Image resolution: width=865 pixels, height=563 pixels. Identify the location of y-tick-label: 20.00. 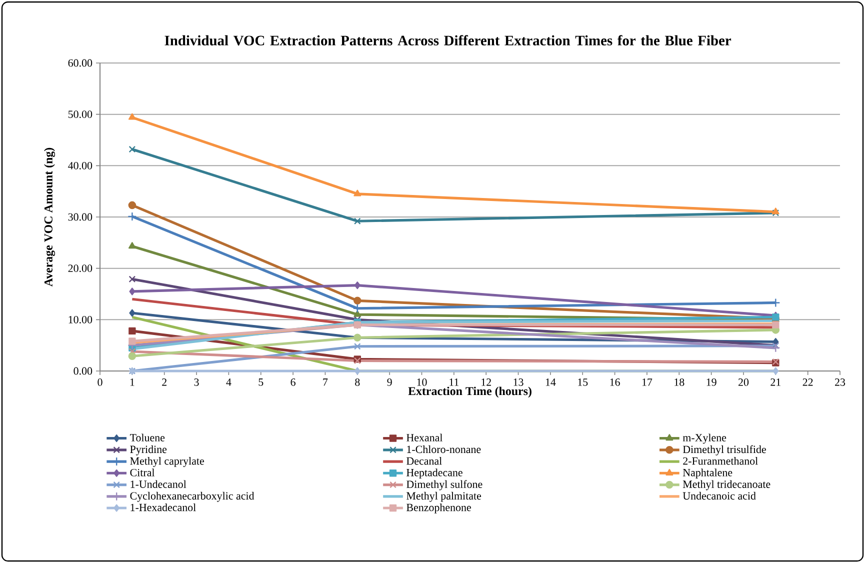
(80, 268).